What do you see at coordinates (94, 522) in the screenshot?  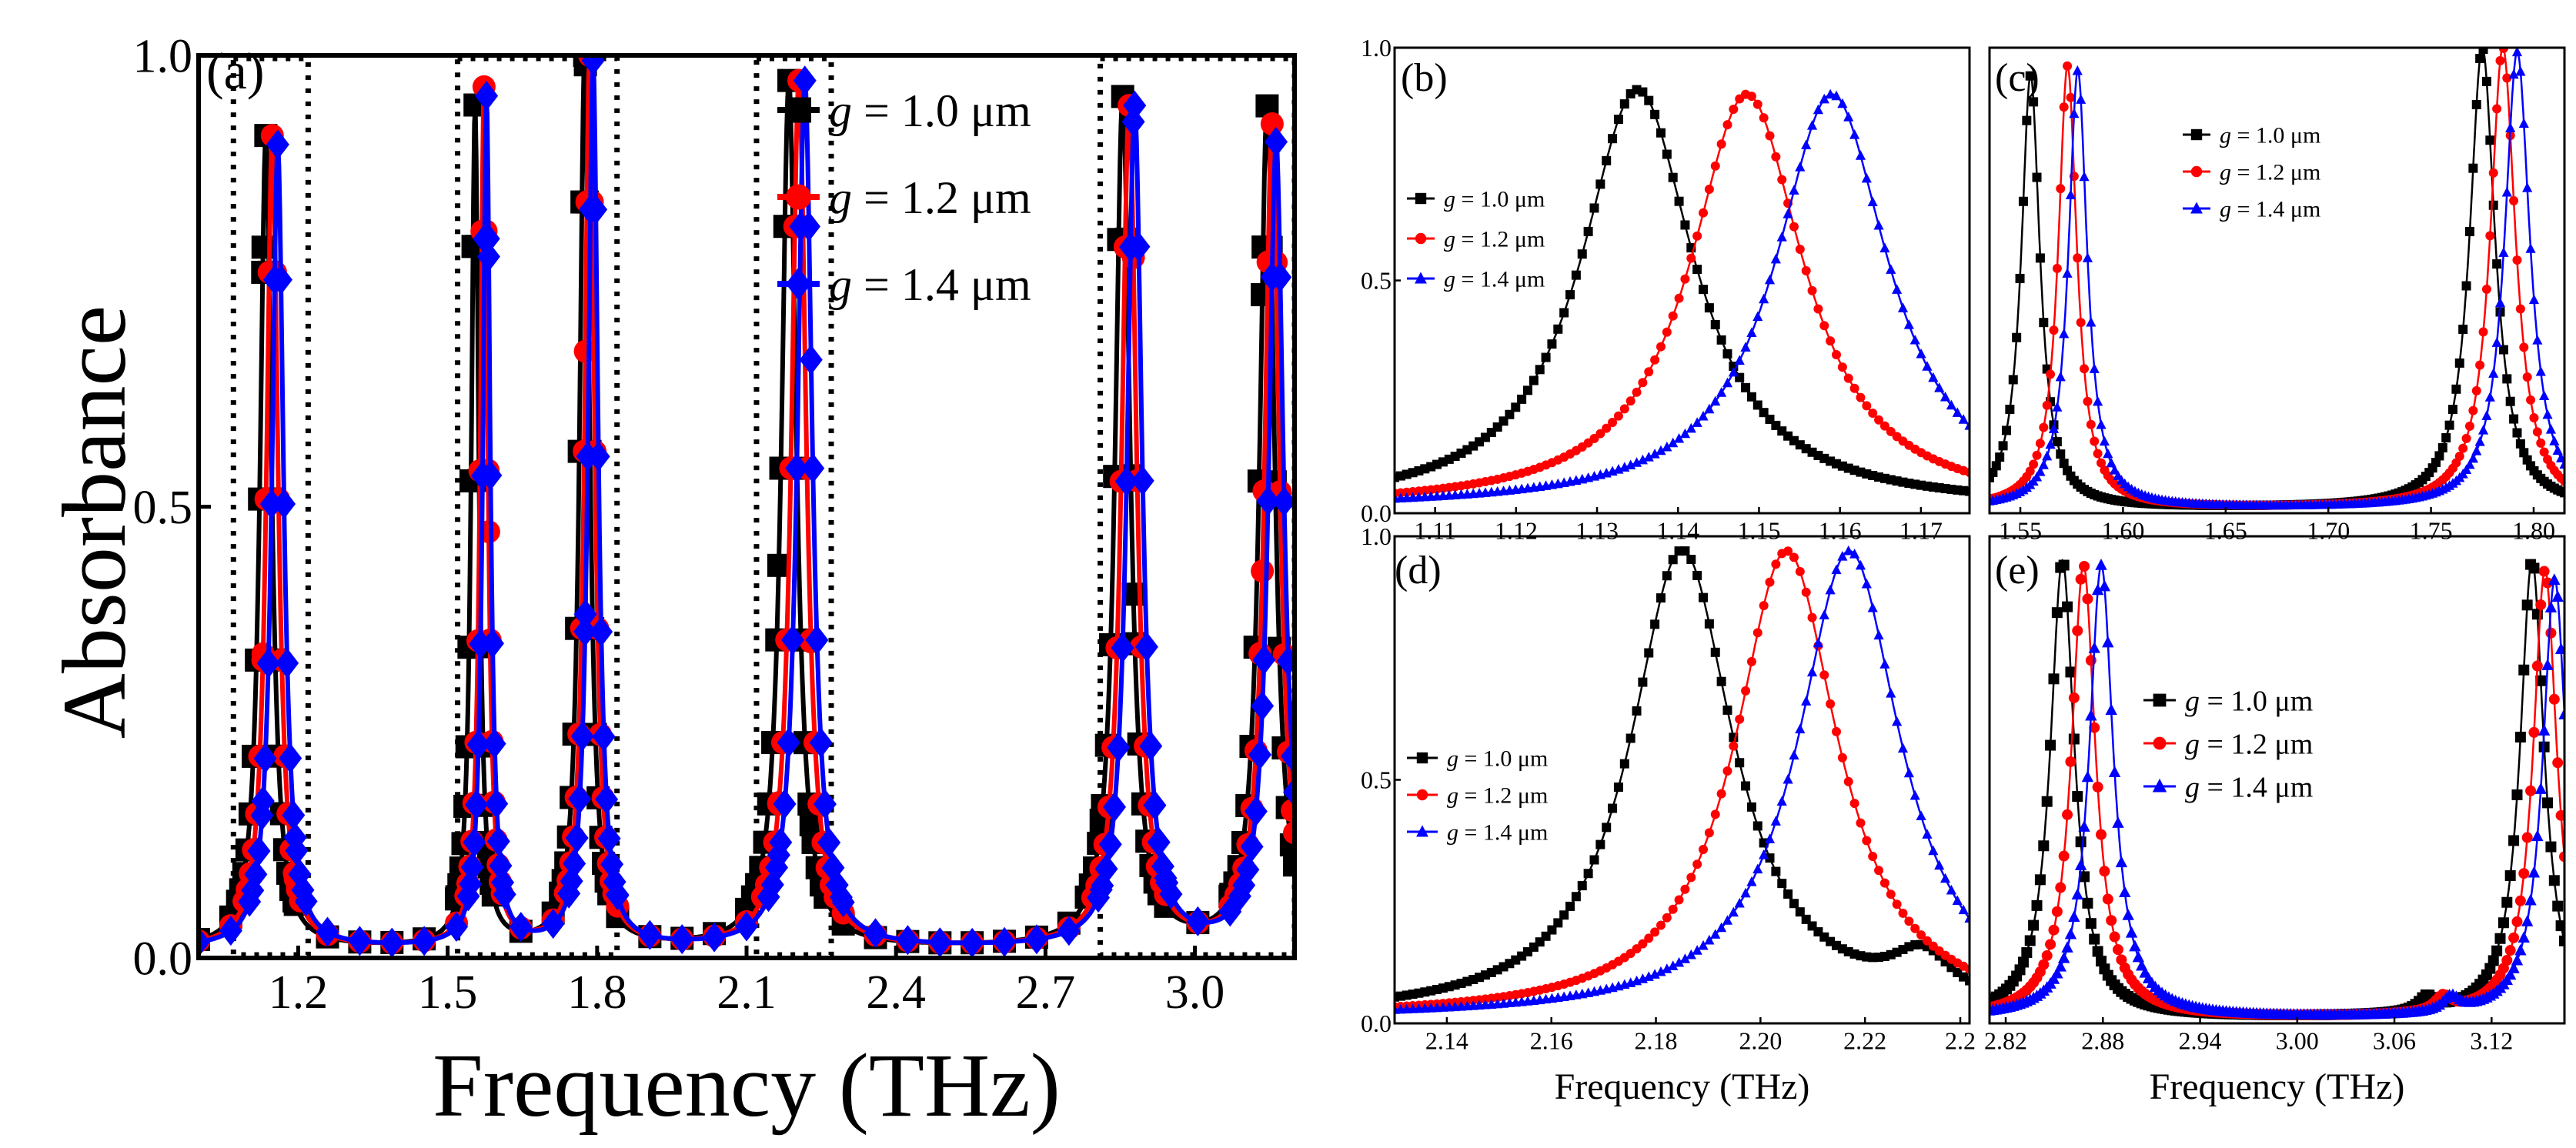 I see `y-axis-label: Absorbance` at bounding box center [94, 522].